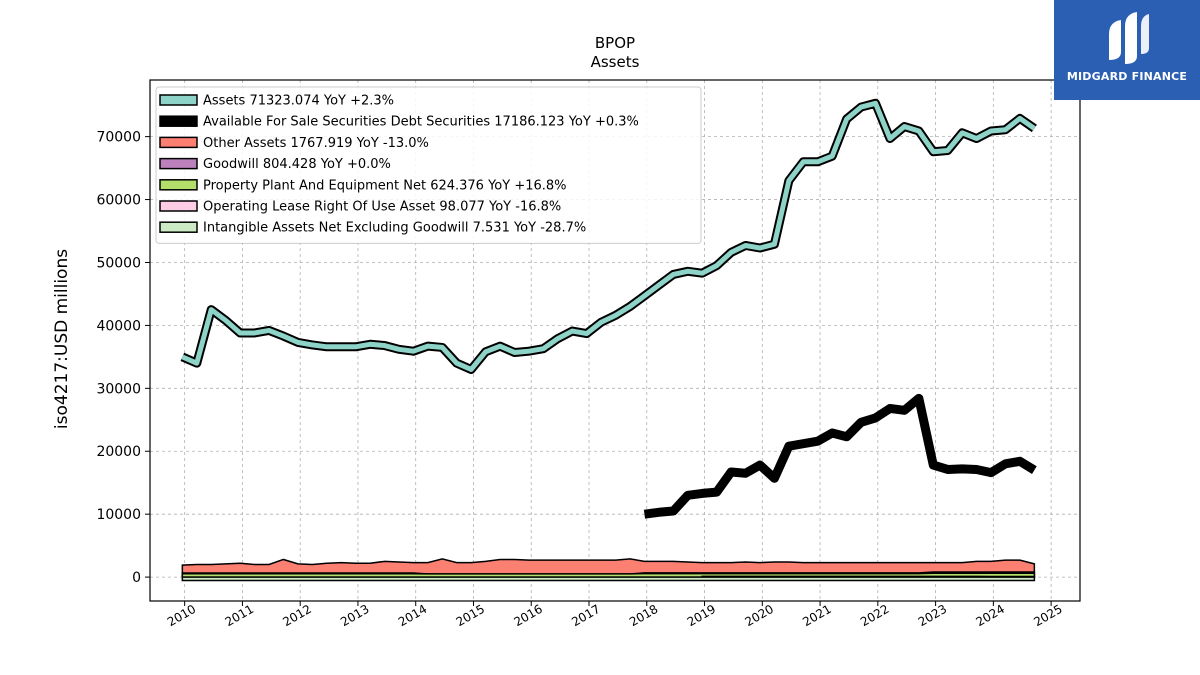 The width and height of the screenshot is (1200, 675). Describe the element at coordinates (118, 452) in the screenshot. I see `y-tick-label: 20000` at that location.